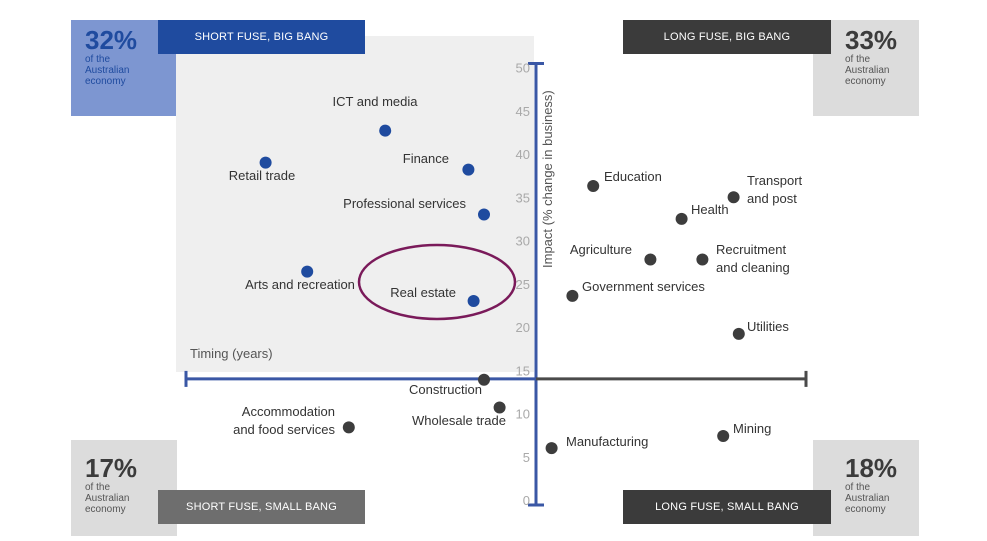 This screenshot has height=541, width=987. What do you see at coordinates (526, 457) in the screenshot?
I see `y-tick-label: 5` at bounding box center [526, 457].